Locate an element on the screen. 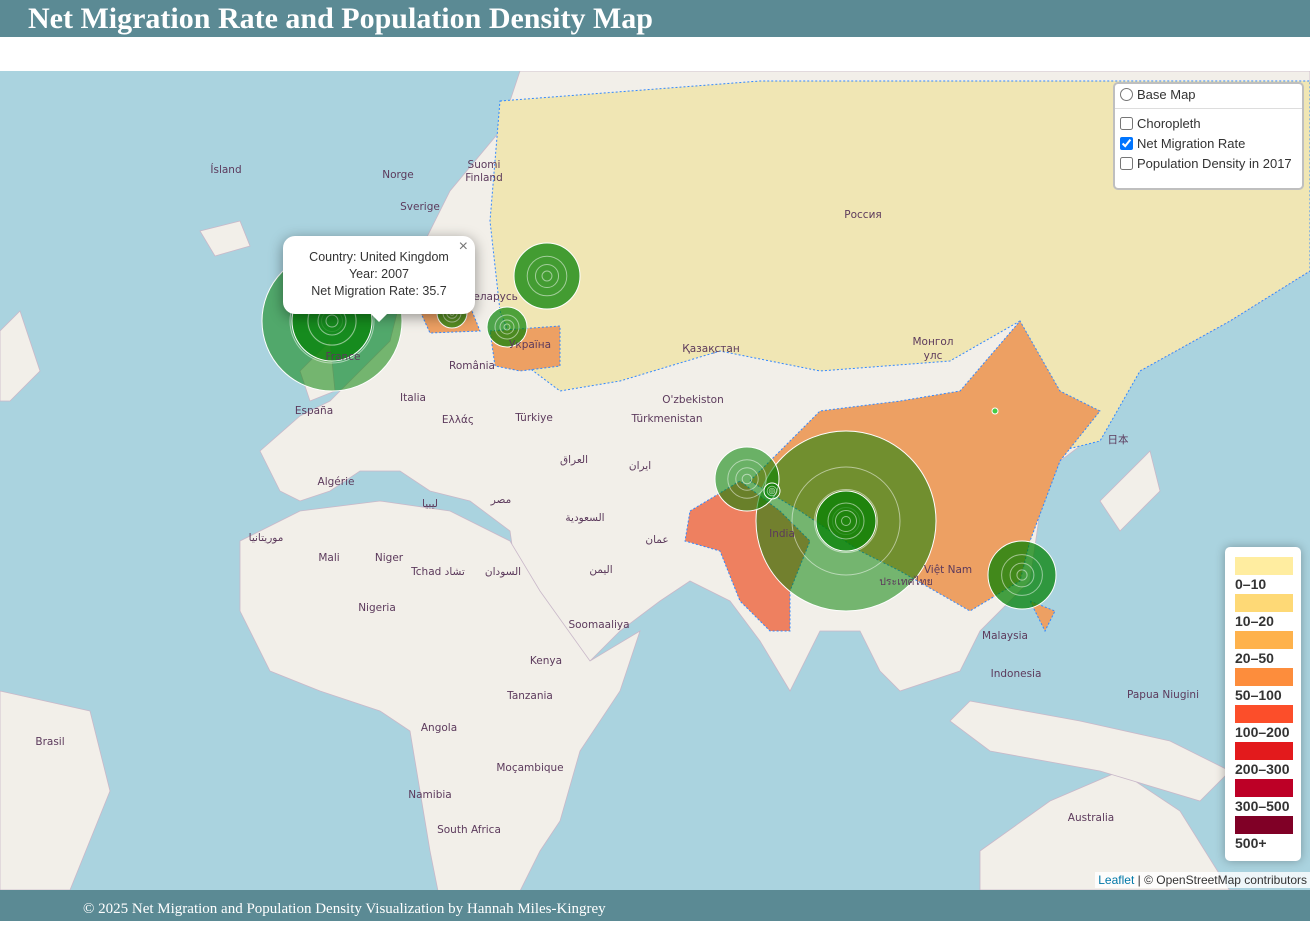 This screenshot has height=928, width=1310. legend-label: 50–100 is located at coordinates (1258, 695).